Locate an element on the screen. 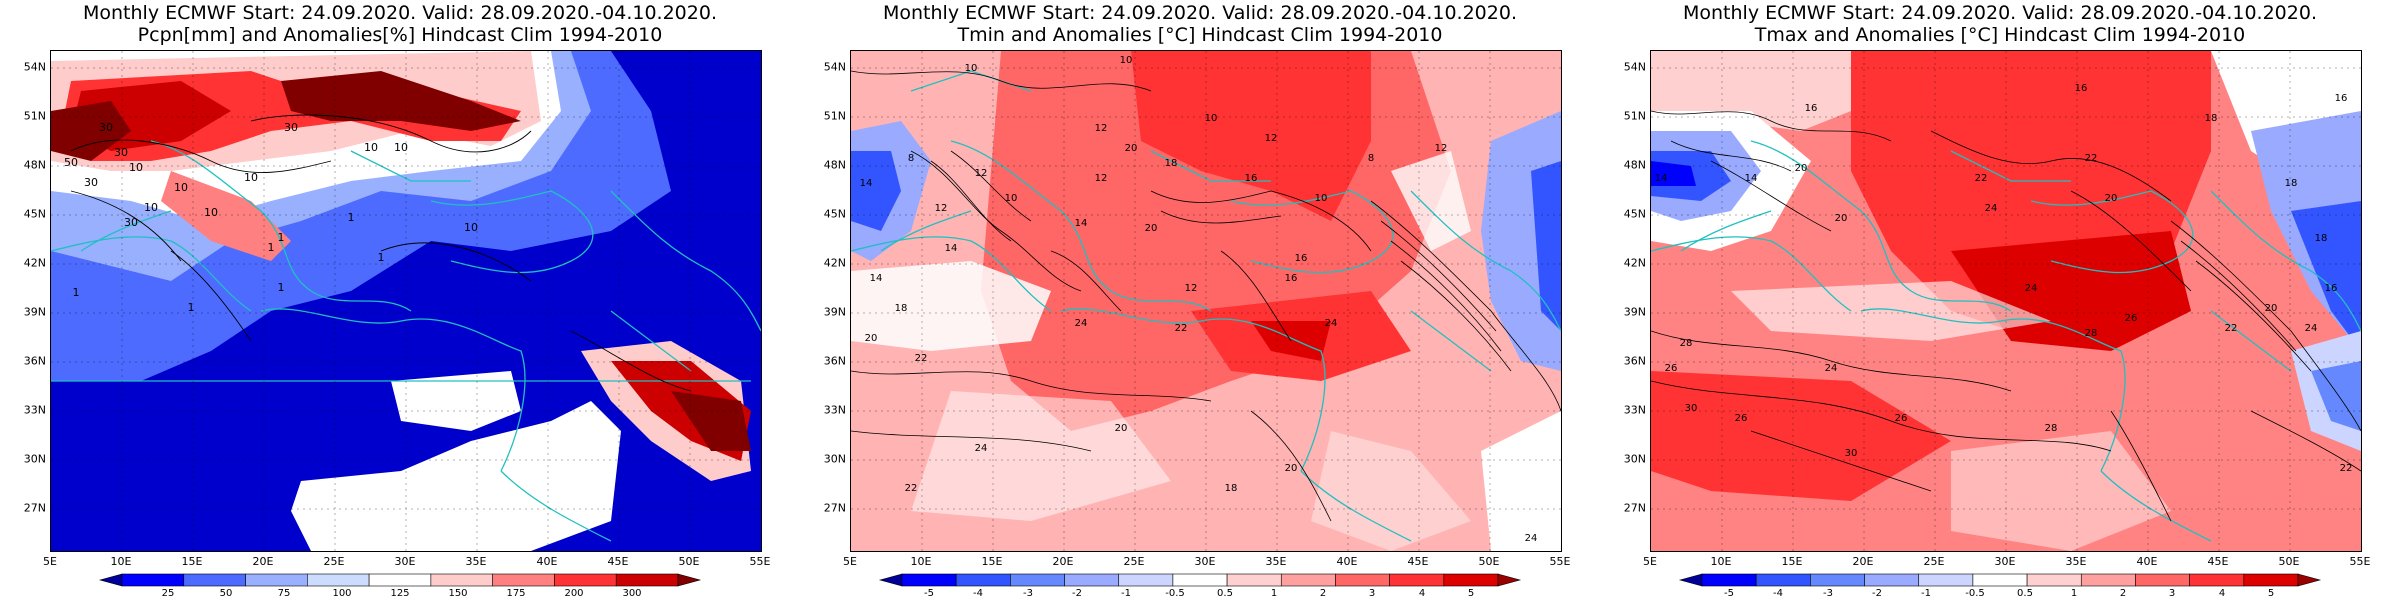 The width and height of the screenshot is (2400, 600). colorbar-label: 100 is located at coordinates (342, 593).